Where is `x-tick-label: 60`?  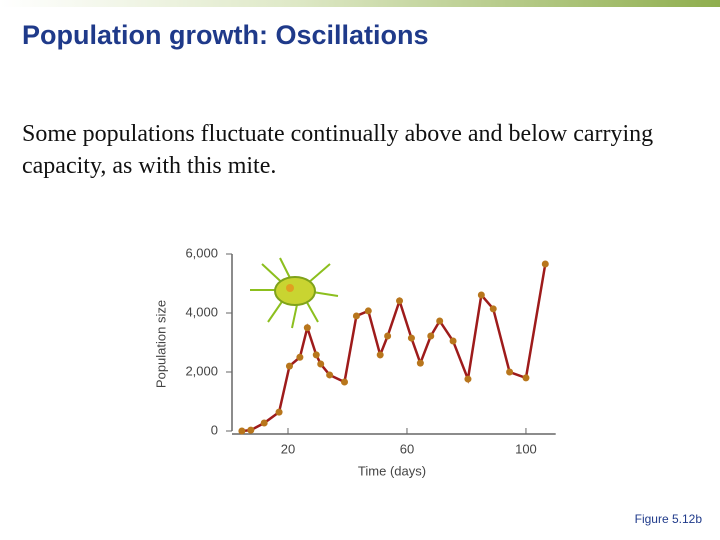
x-tick-label: 60 is located at coordinates (407, 448).